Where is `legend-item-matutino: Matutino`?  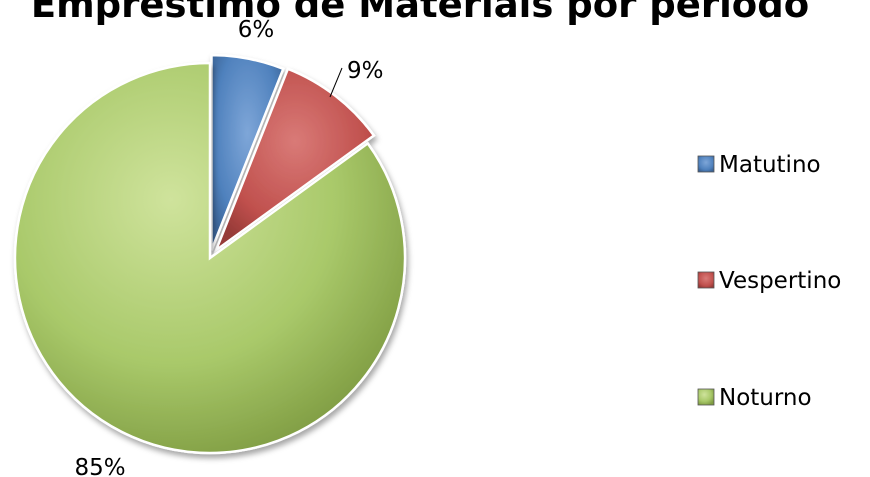 legend-item-matutino: Matutino is located at coordinates (759, 165).